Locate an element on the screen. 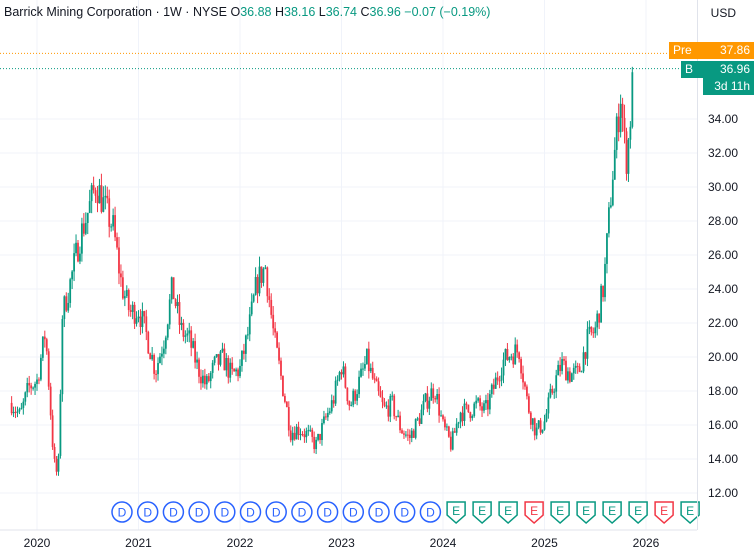 The height and width of the screenshot is (555, 754). open-value: 36.88 is located at coordinates (256, 12).